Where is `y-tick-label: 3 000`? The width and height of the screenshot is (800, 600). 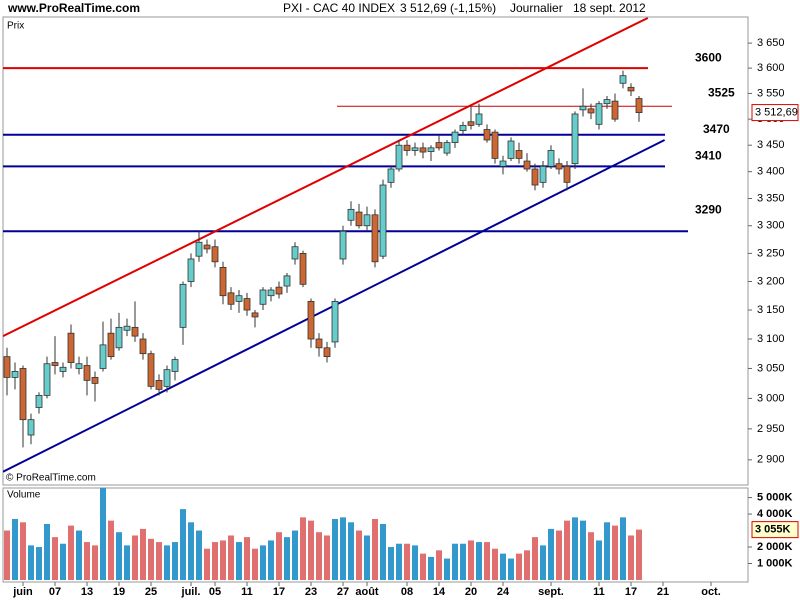
y-tick-label: 3 000 is located at coordinates (771, 398).